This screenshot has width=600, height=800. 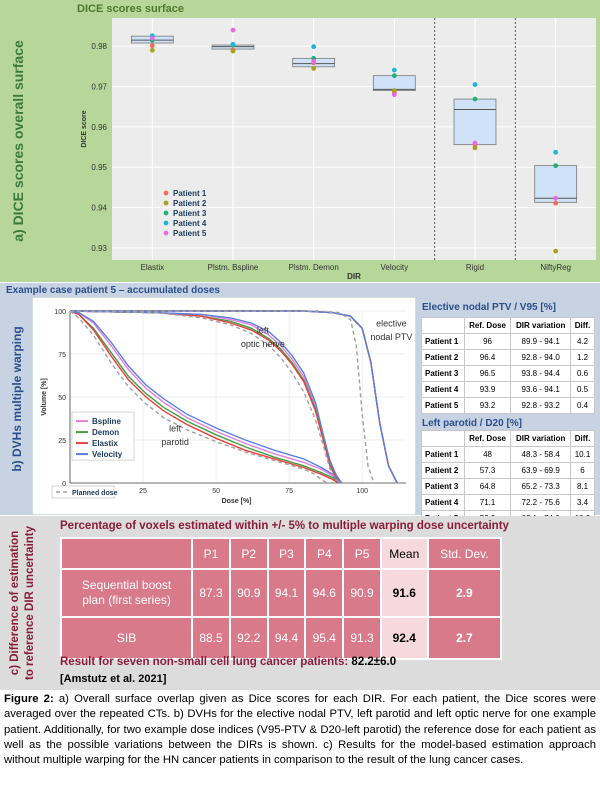 I want to click on structure-annotation: optic nerve, so click(x=263, y=344).